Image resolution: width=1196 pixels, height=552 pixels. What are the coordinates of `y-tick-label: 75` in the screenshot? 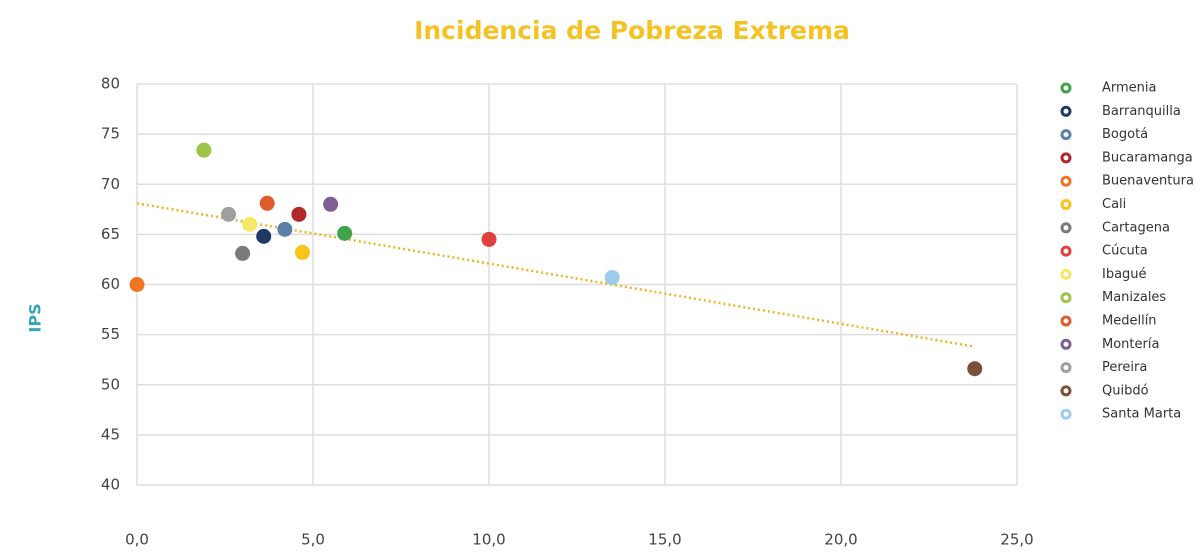 It's located at (110, 134).